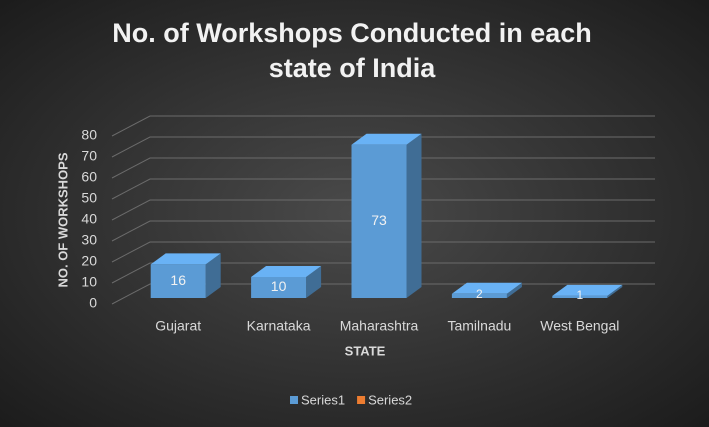 The width and height of the screenshot is (709, 427). What do you see at coordinates (379, 326) in the screenshot?
I see `x-tick-label: Maharashtra` at bounding box center [379, 326].